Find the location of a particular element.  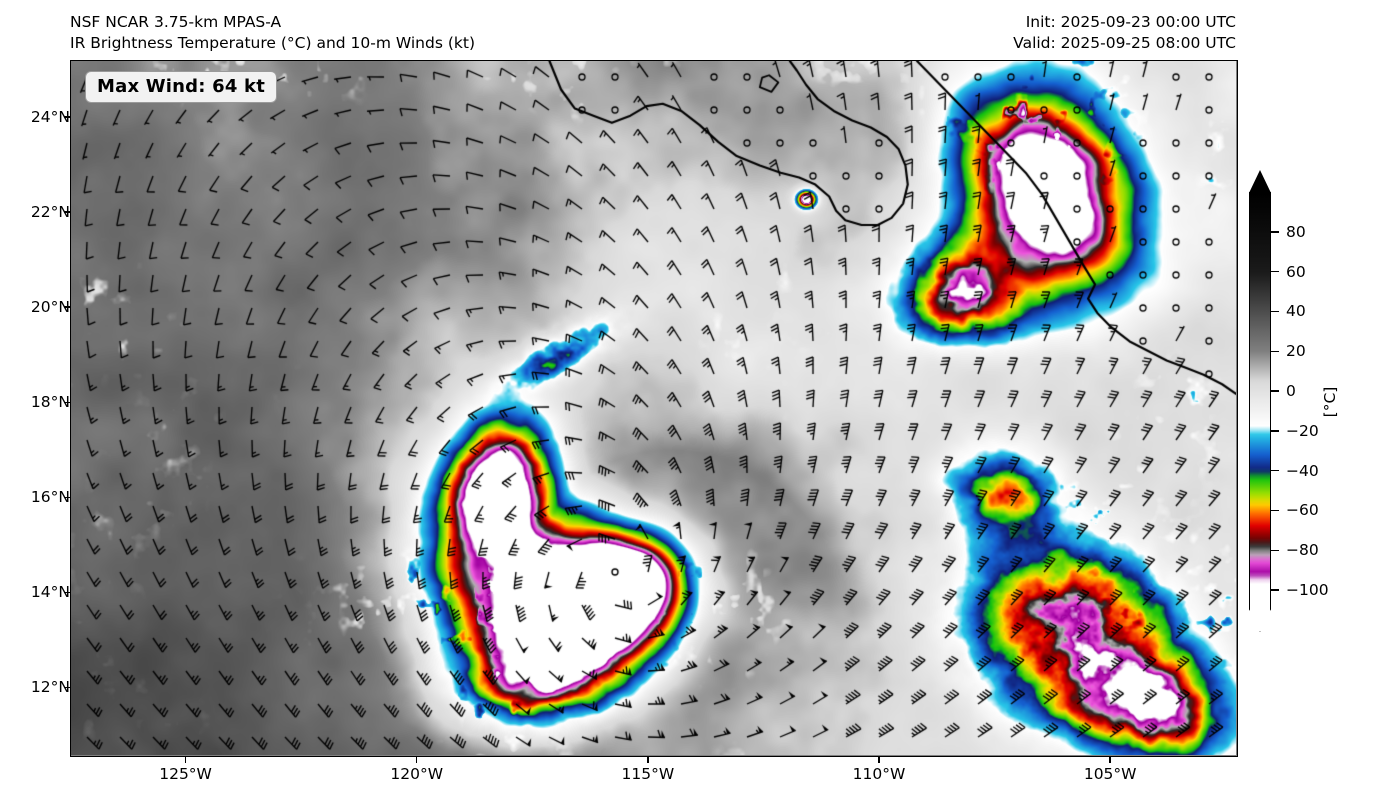

colorbar-tick-label: −40 is located at coordinates (1302, 470).